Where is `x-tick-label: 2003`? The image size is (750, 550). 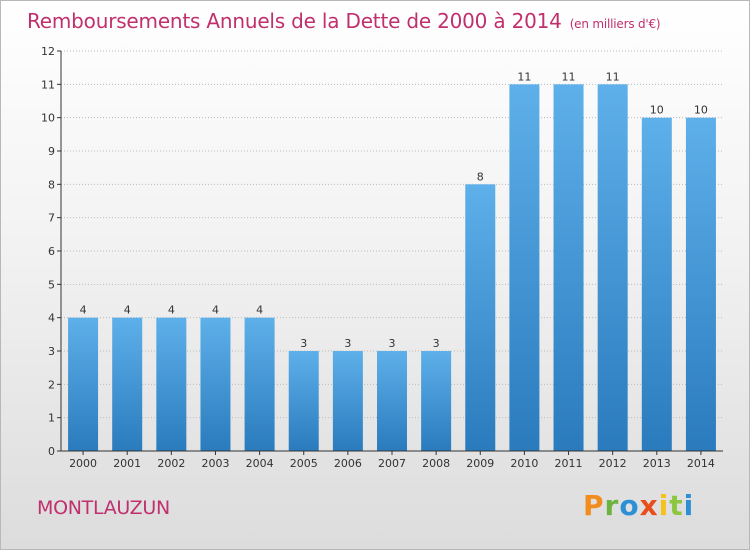
x-tick-label: 2003 is located at coordinates (215, 463).